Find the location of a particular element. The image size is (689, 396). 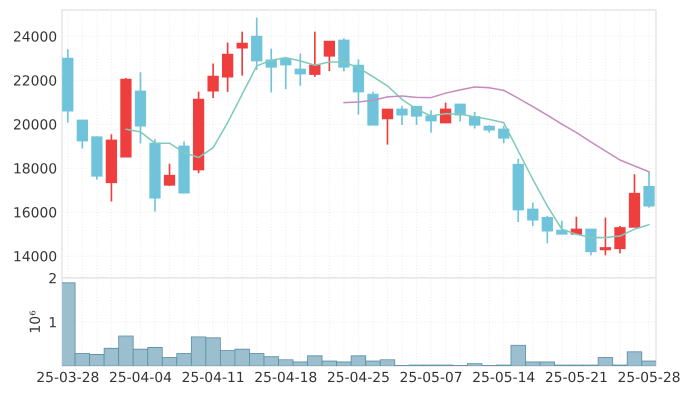

x-tick-label: 25-04-04 is located at coordinates (141, 377).